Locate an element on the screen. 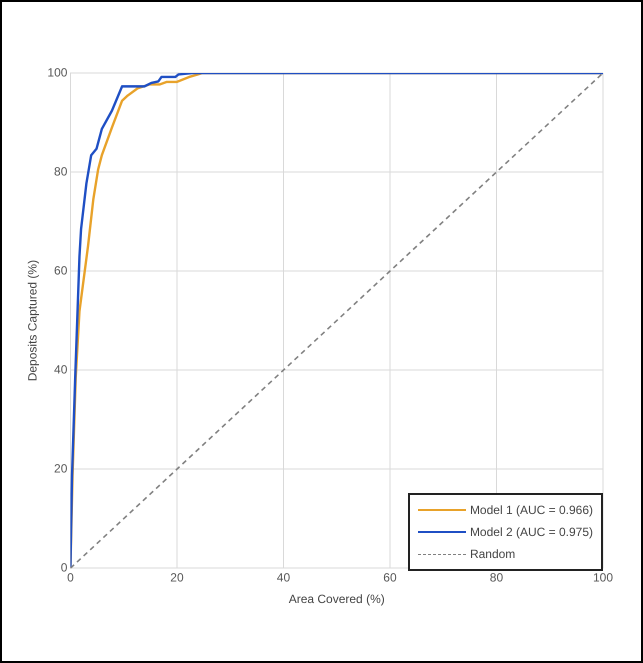 The image size is (643, 663). x-tick-label: 40 is located at coordinates (283, 577).